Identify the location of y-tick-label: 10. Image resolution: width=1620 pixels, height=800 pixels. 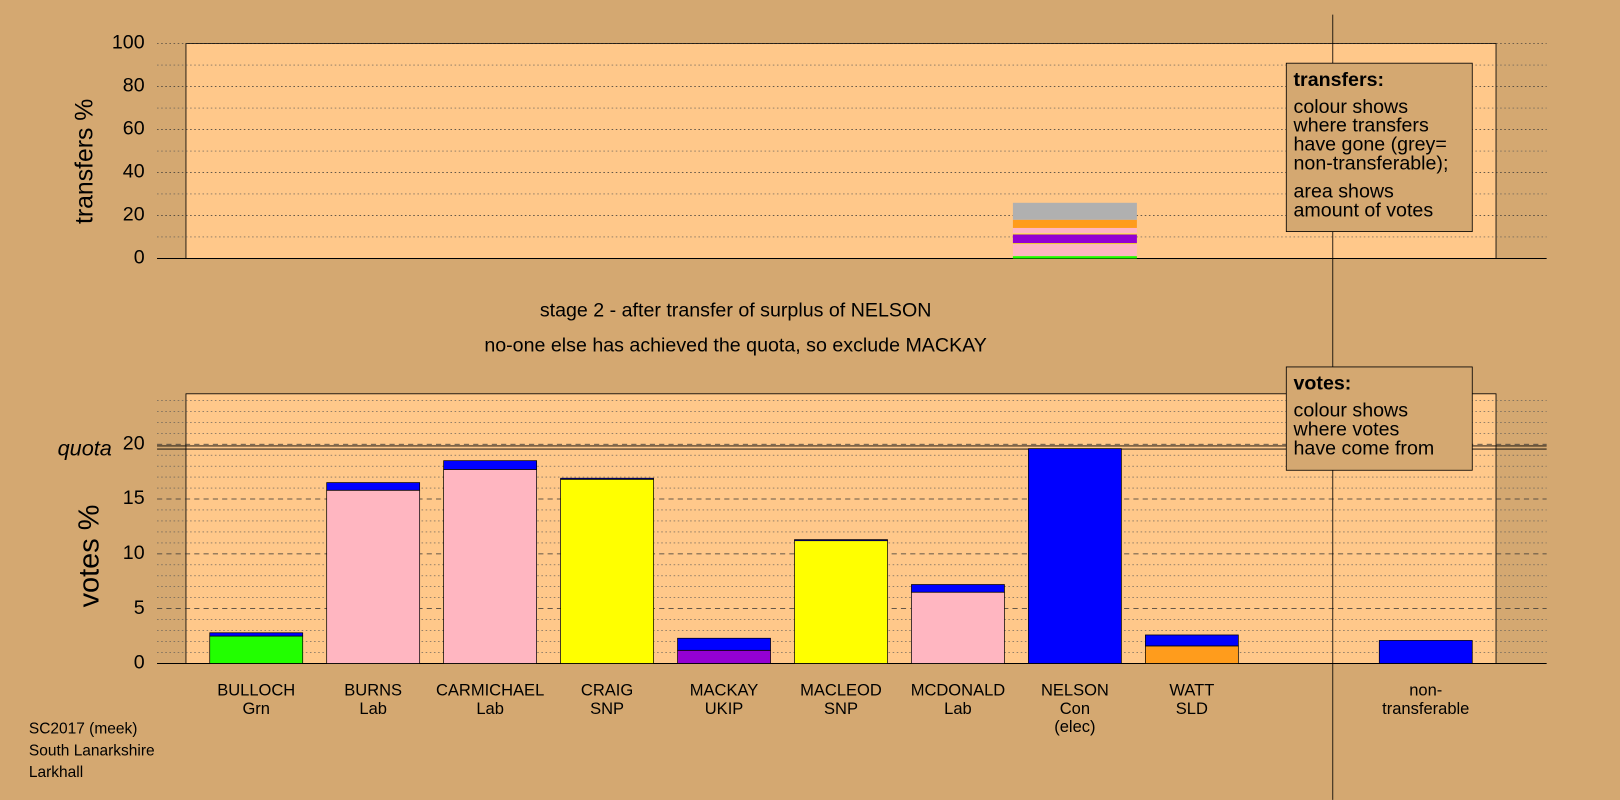
(134, 553).